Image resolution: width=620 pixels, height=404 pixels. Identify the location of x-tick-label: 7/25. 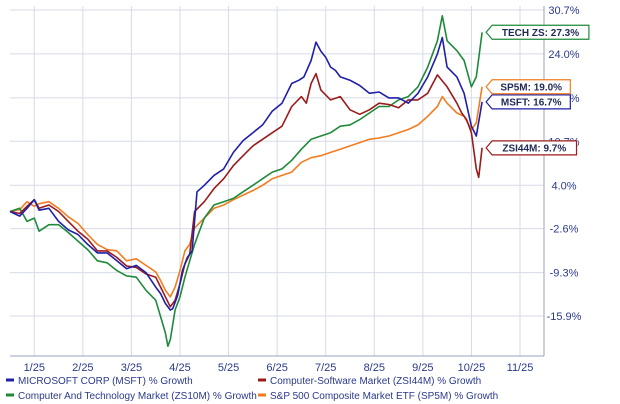
(325, 368).